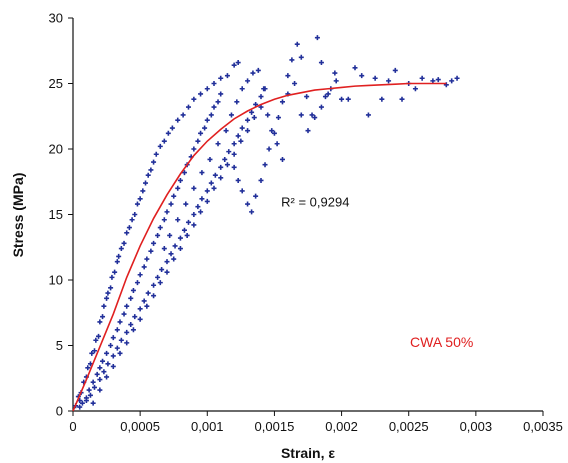 This screenshot has width=568, height=463. What do you see at coordinates (207, 426) in the screenshot?
I see `x-tick-label: 0,001` at bounding box center [207, 426].